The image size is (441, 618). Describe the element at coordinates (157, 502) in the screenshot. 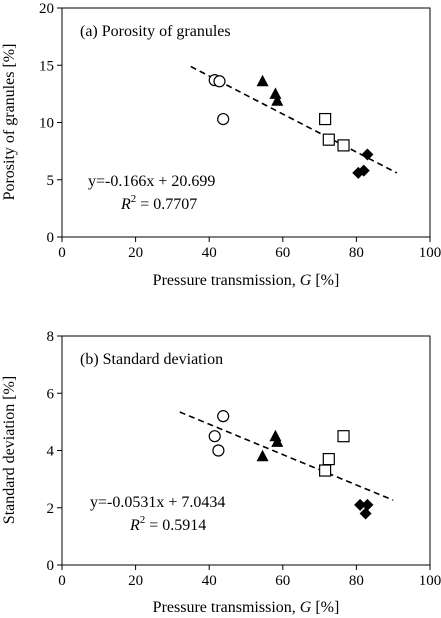

I see `trendline-equation: y=-0.0531x + 7.0434` at that location.